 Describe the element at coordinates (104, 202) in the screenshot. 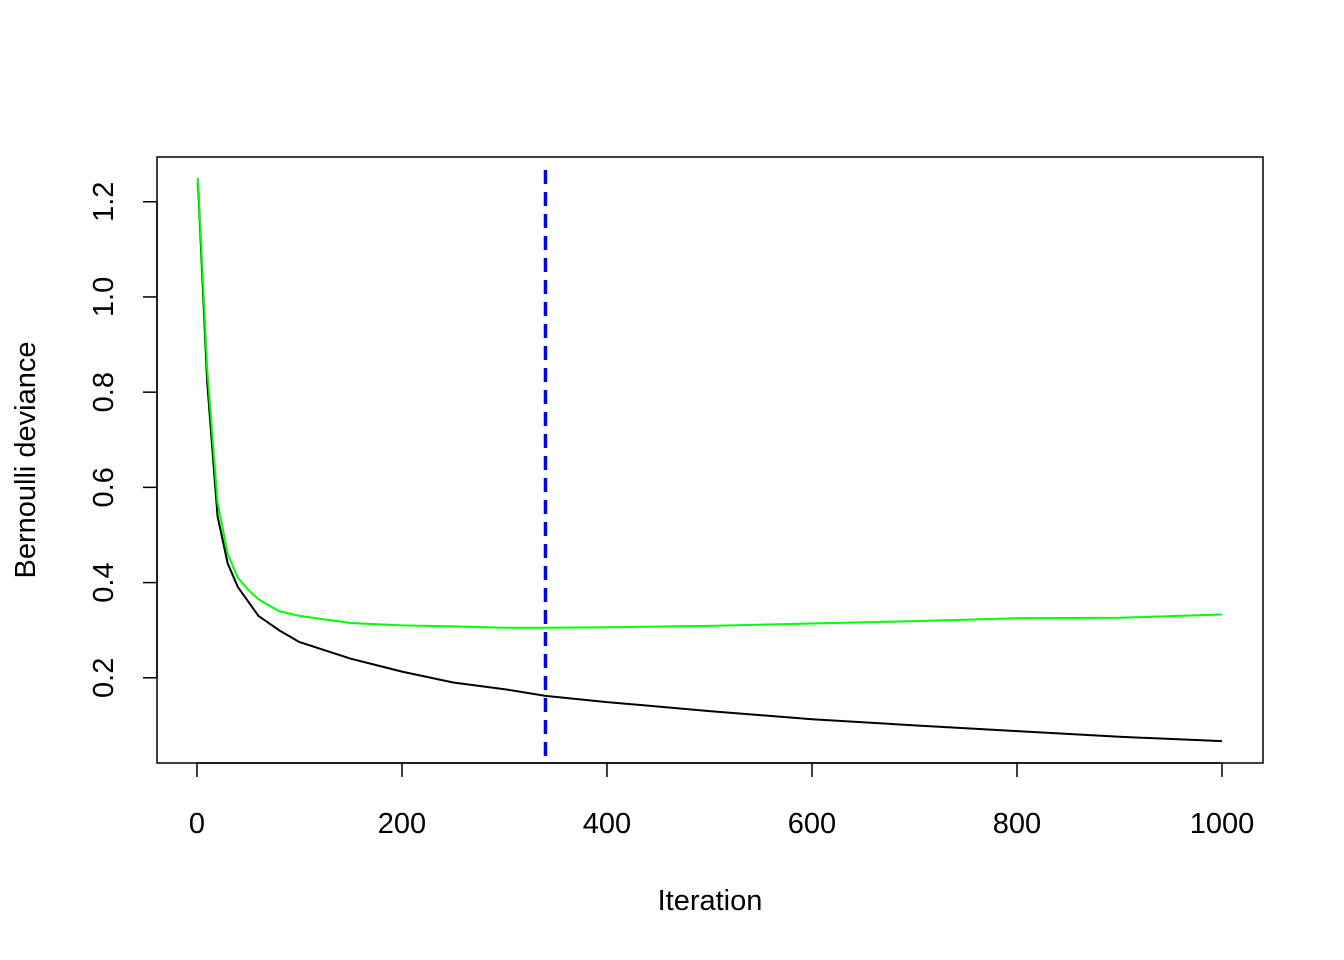

I see `y-tick-label: 1.2` at that location.